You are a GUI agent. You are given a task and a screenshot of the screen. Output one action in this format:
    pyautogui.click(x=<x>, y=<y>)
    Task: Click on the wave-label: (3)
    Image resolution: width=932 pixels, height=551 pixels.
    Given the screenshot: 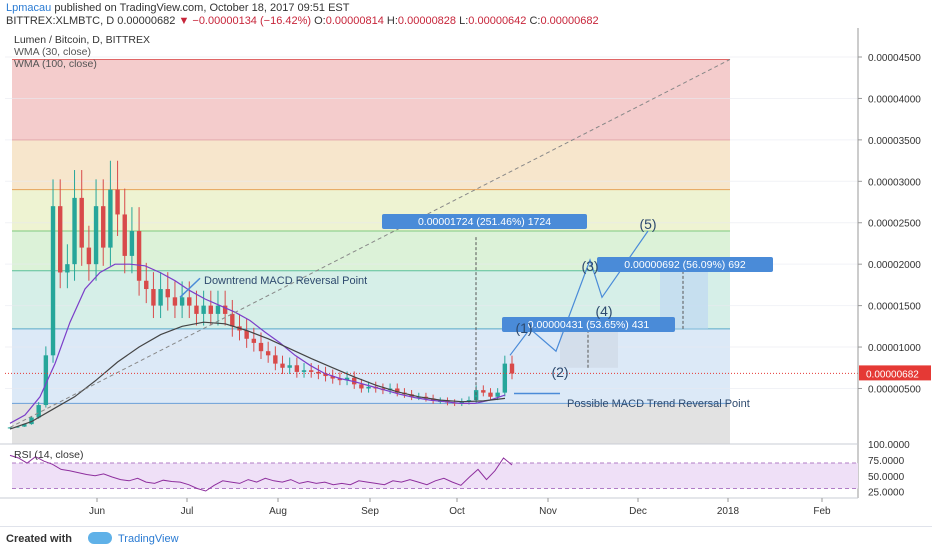 What is the action you would take?
    pyautogui.click(x=589, y=266)
    